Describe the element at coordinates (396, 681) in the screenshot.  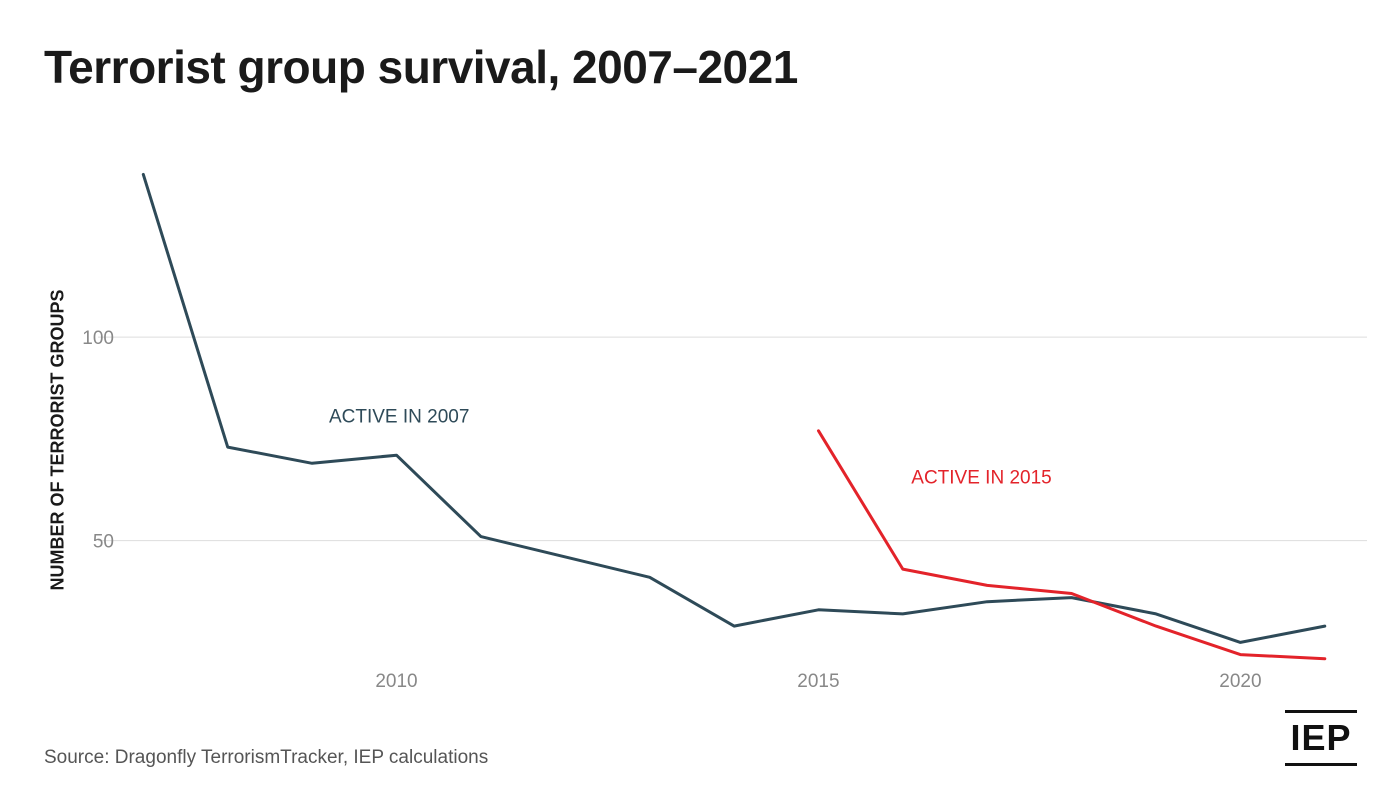
I see `x-tick-label-2010: 2010` at that location.